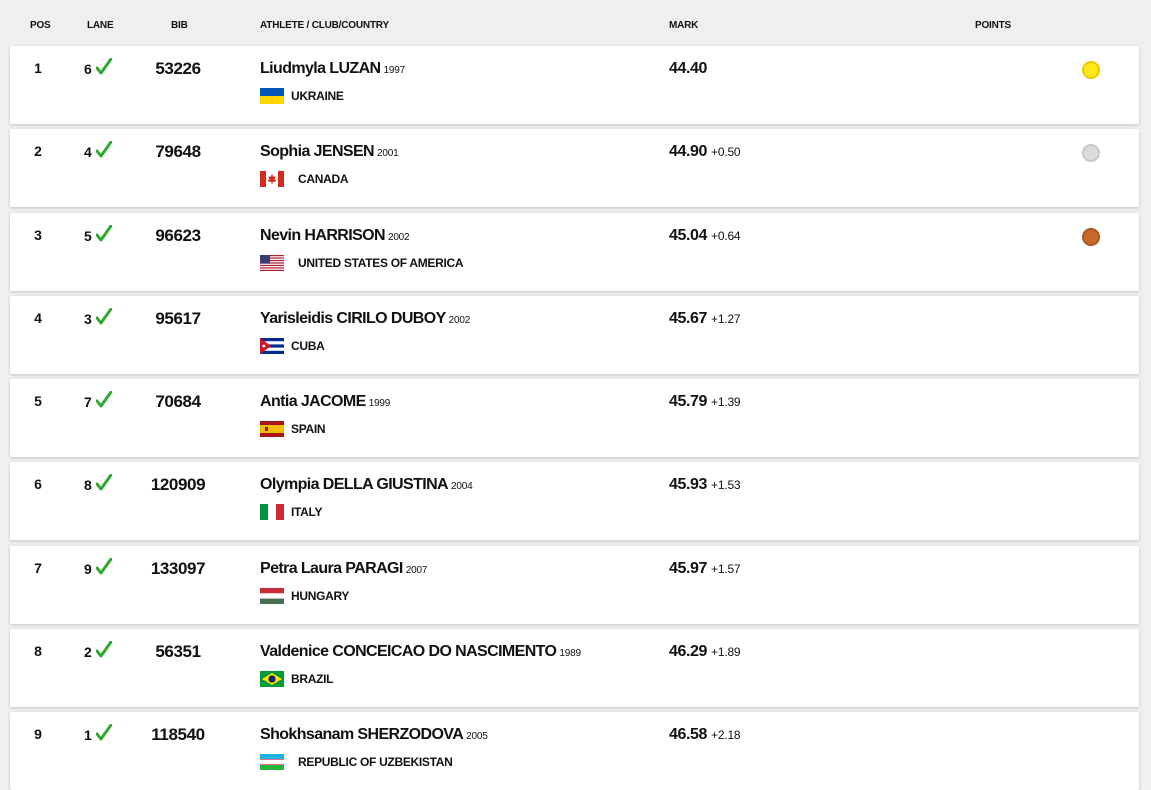  What do you see at coordinates (178, 68) in the screenshot?
I see `bib: 53226` at bounding box center [178, 68].